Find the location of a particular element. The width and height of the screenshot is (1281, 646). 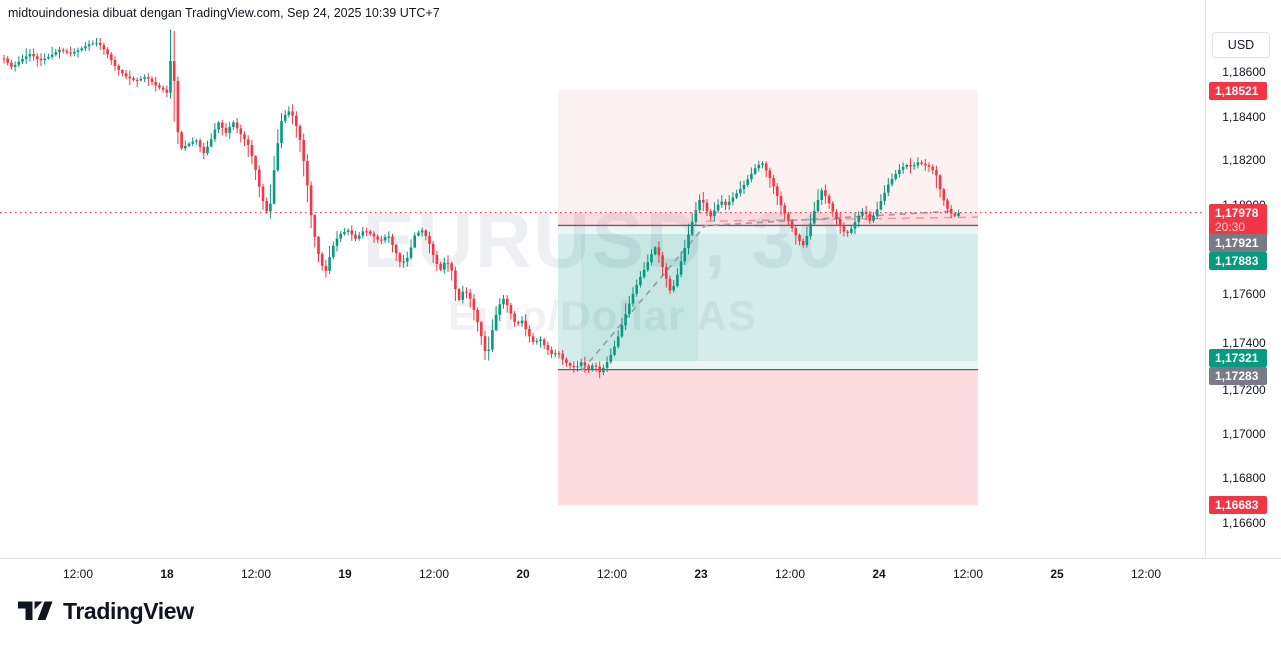

time-tick: 20 is located at coordinates (523, 574).